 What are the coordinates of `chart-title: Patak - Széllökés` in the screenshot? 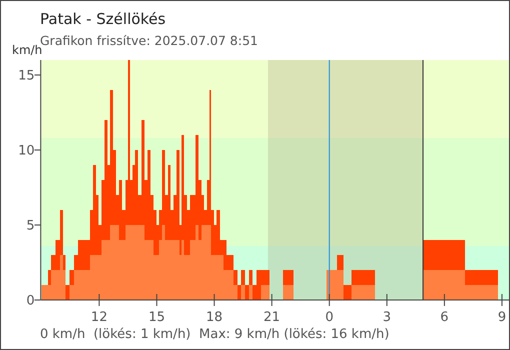 It's located at (103, 19).